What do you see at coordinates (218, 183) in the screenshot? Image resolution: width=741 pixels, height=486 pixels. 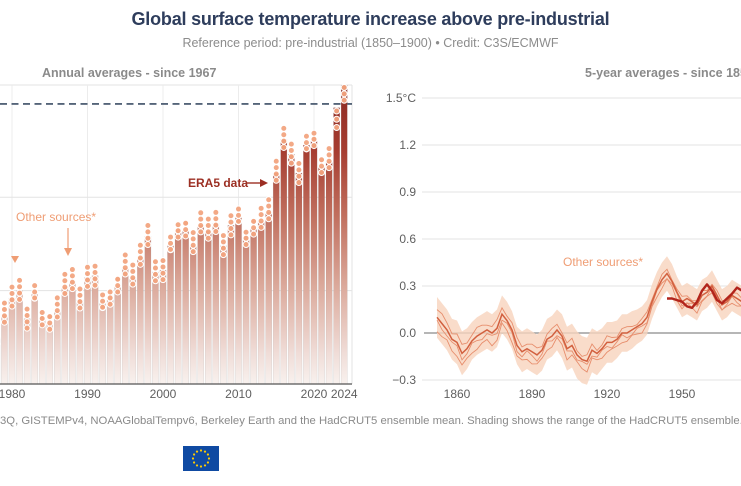 I see `era5-data-label: ERA5 data` at bounding box center [218, 183].